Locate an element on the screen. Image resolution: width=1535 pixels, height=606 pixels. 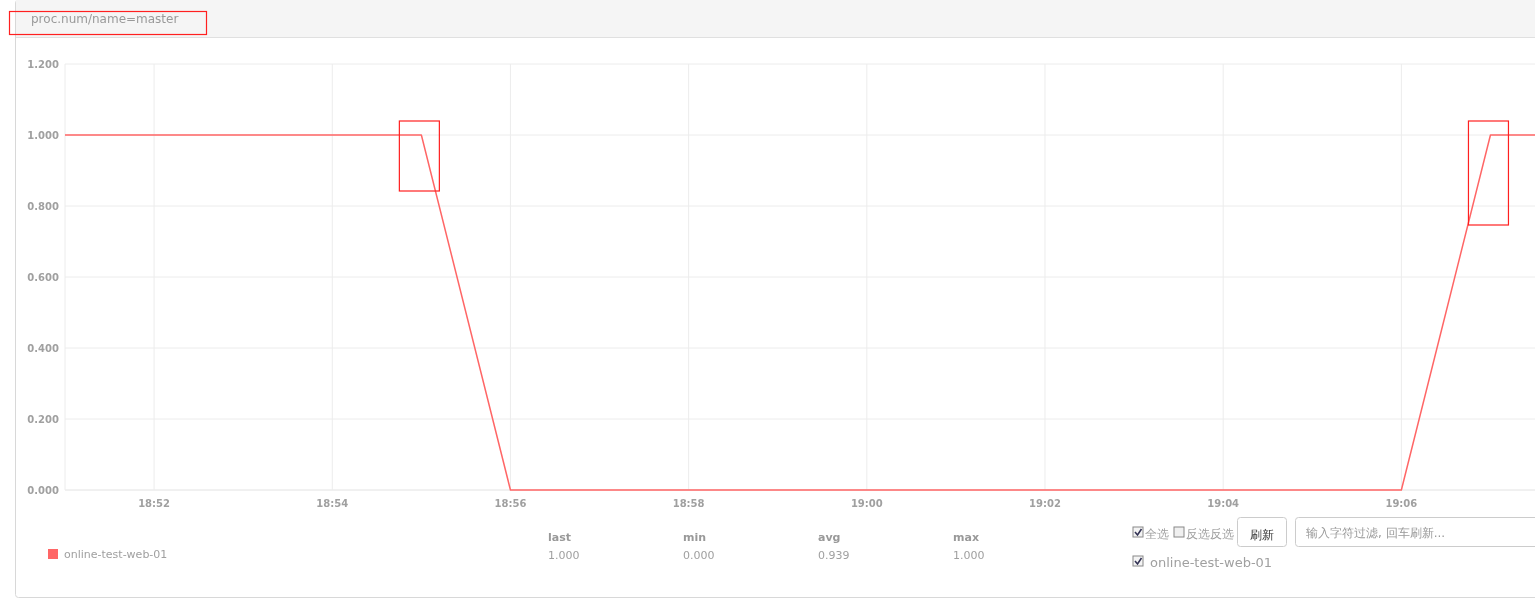
x-tick-label: 19:04 is located at coordinates (1223, 503).